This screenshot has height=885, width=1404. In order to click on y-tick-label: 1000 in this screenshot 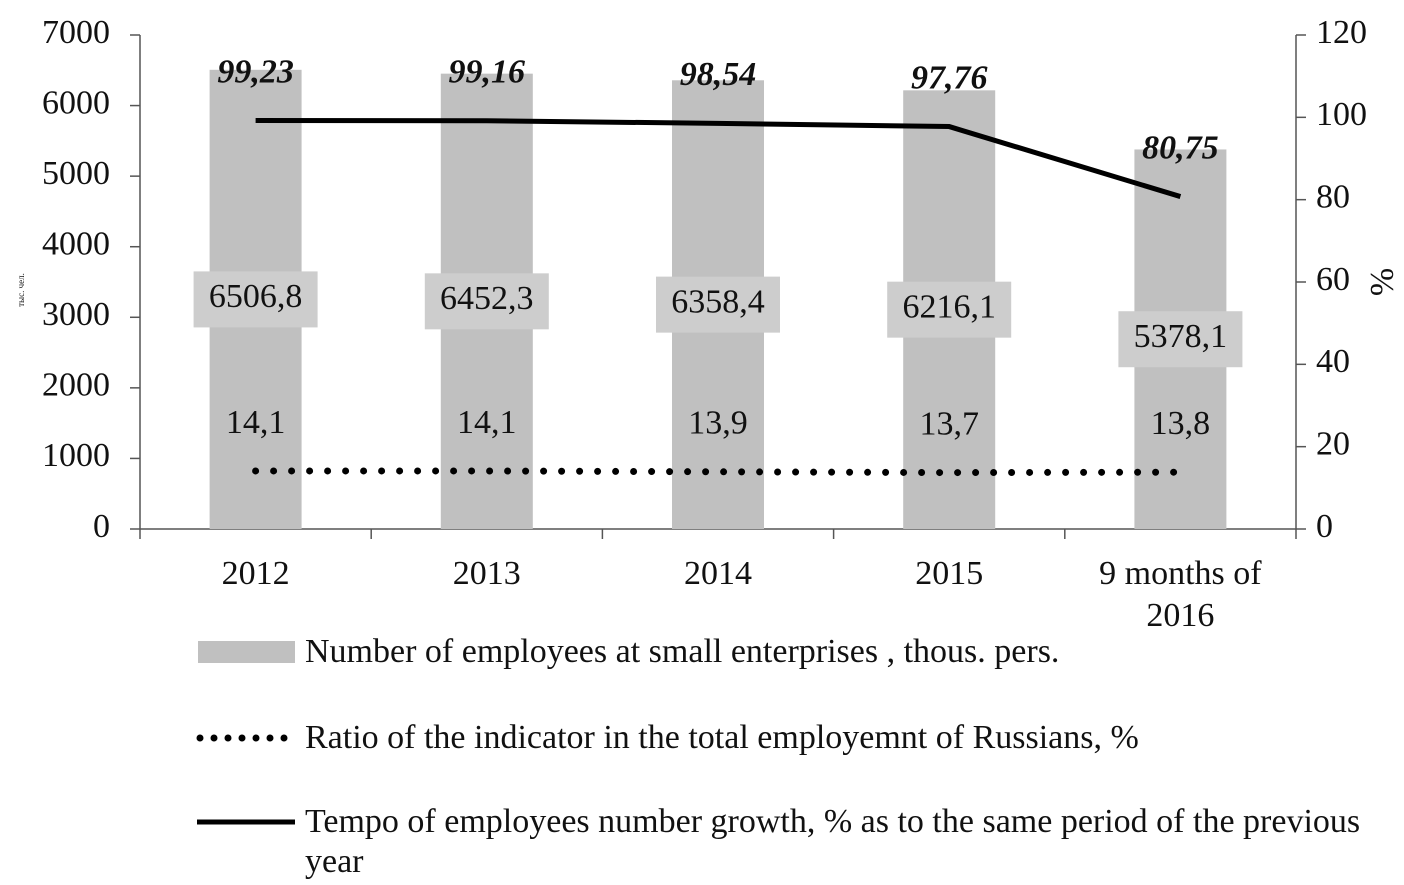, I will do `click(76, 455)`.